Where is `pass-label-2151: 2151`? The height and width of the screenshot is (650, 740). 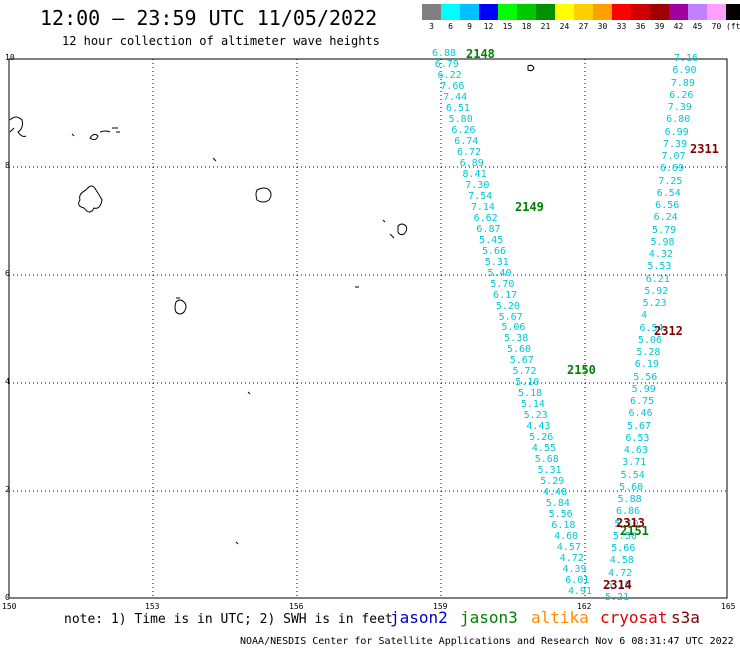
pass-label-2151: 2151 is located at coordinates (634, 531).